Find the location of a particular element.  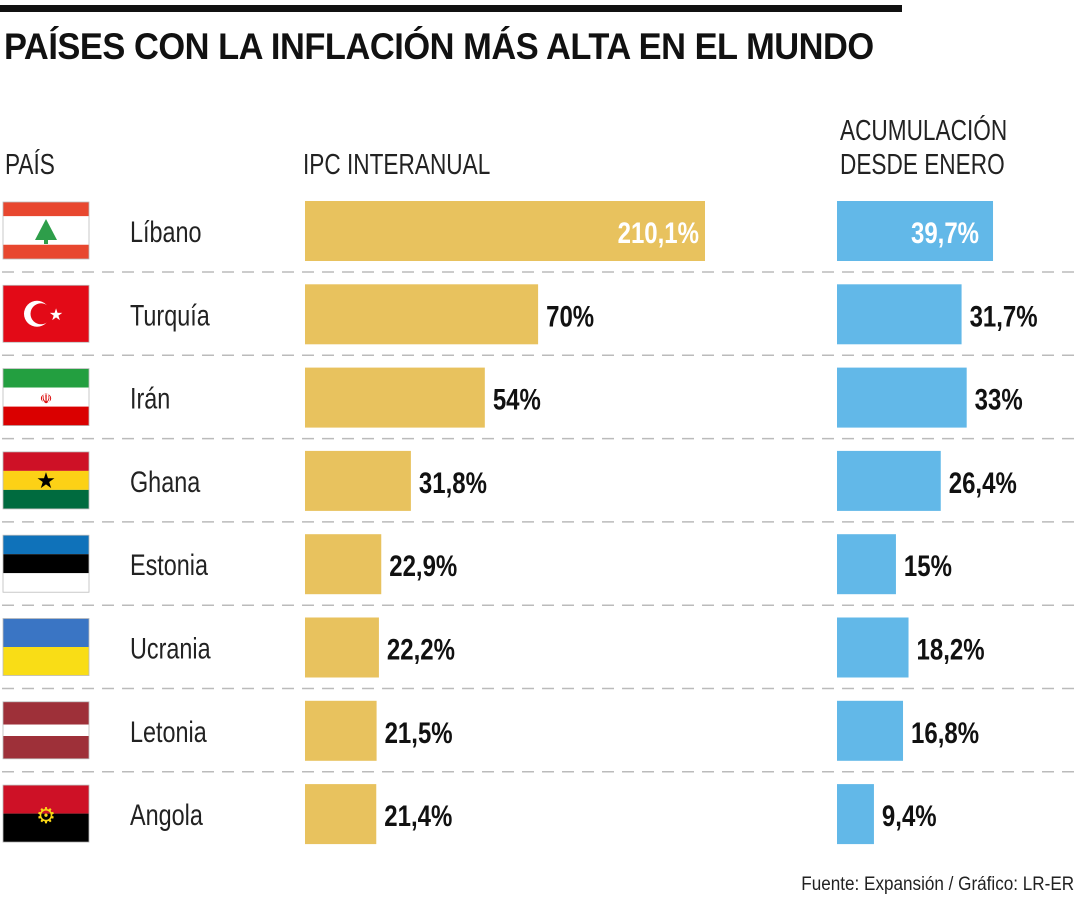

latvia-flag is located at coordinates (46, 730).